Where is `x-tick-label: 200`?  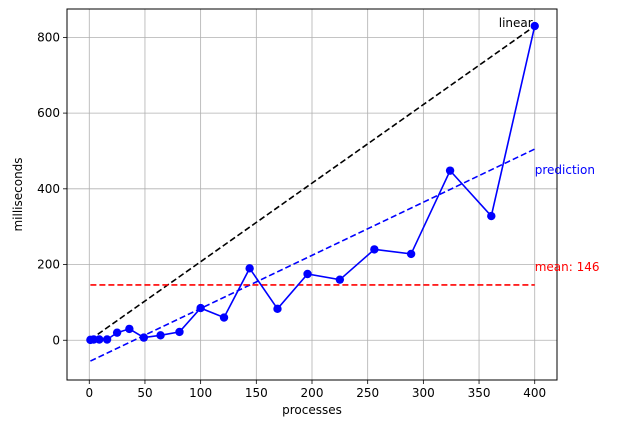 x-tick-label: 200 is located at coordinates (312, 393).